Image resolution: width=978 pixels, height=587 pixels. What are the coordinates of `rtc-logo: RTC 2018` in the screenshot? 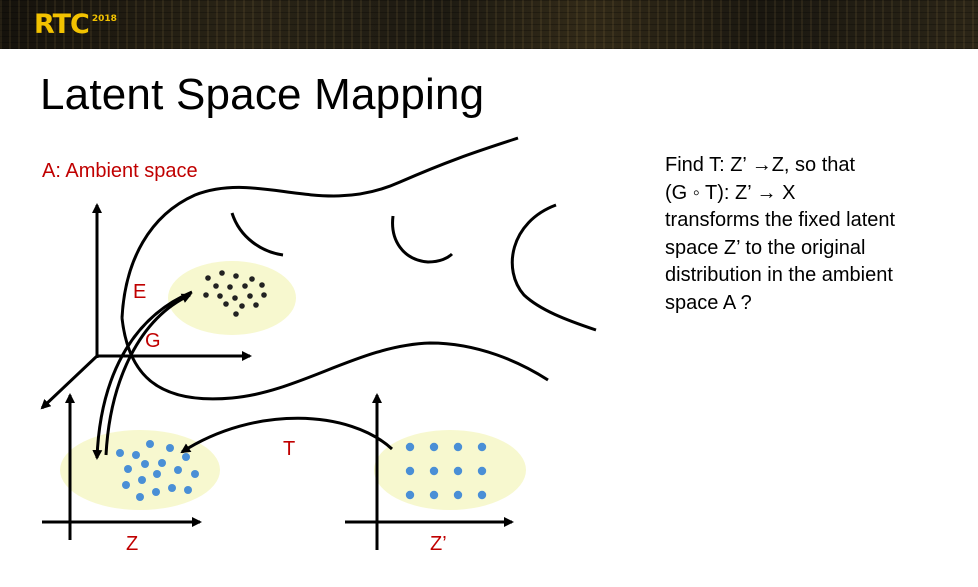 It's located at (75, 25).